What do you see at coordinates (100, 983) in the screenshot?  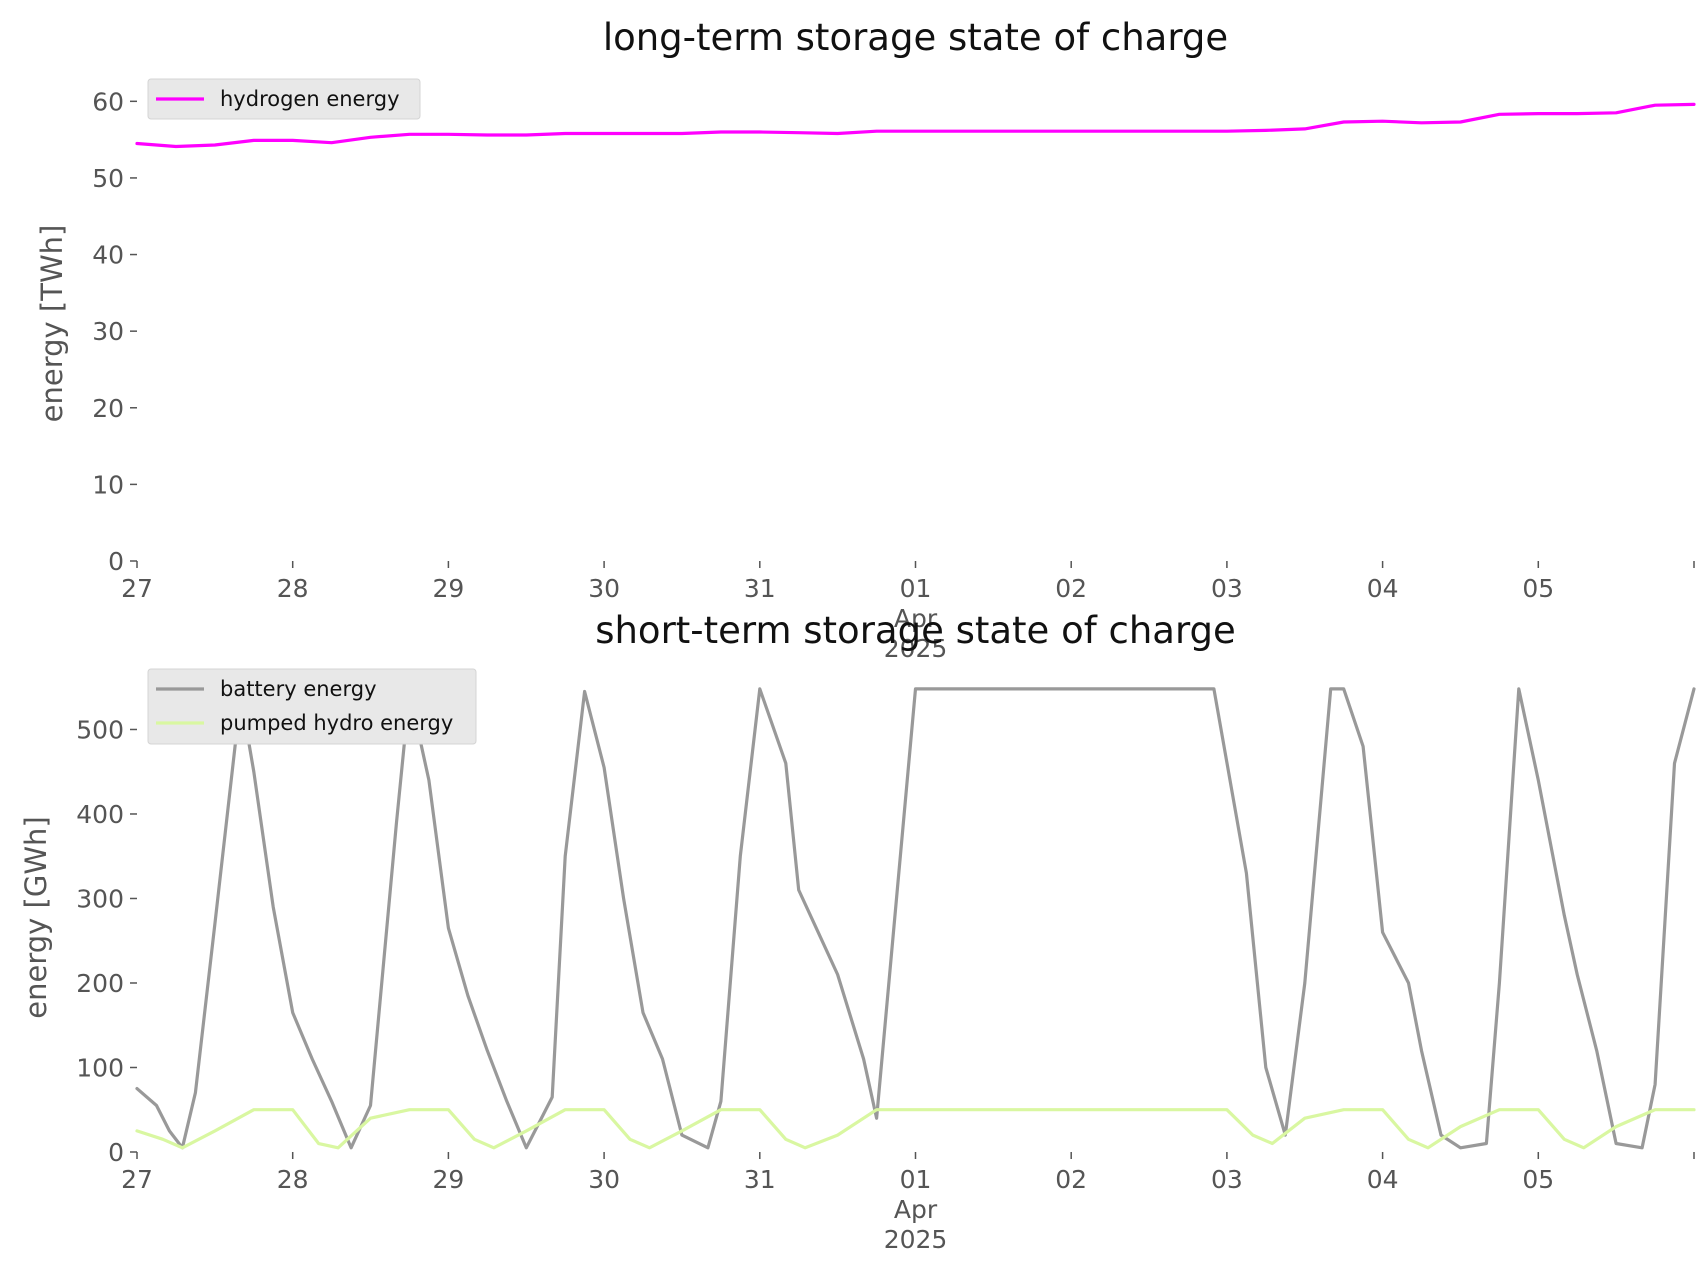 I see `y-tick-label: 200` at bounding box center [100, 983].